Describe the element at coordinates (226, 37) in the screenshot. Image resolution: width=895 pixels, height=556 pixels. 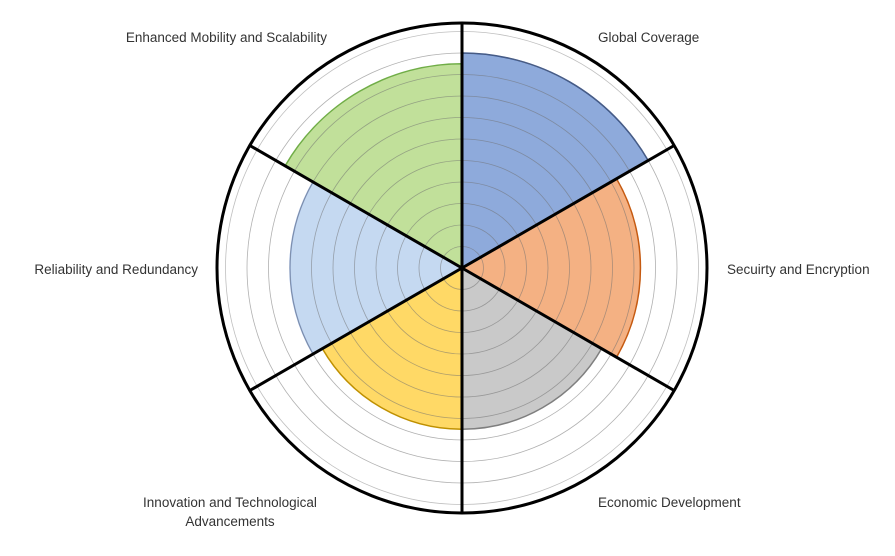
I see `label-enhanced-mobility-and-scalability: Enhanced Mobility and Scalability` at that location.